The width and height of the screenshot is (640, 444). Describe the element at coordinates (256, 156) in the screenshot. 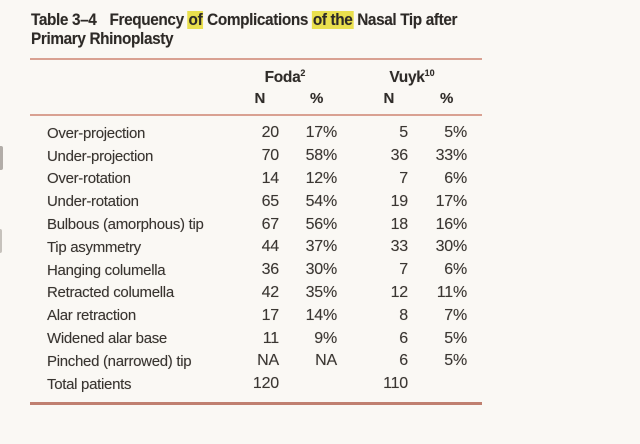

I see `table-row: Under-projection 70 58% 36 33%` at that location.